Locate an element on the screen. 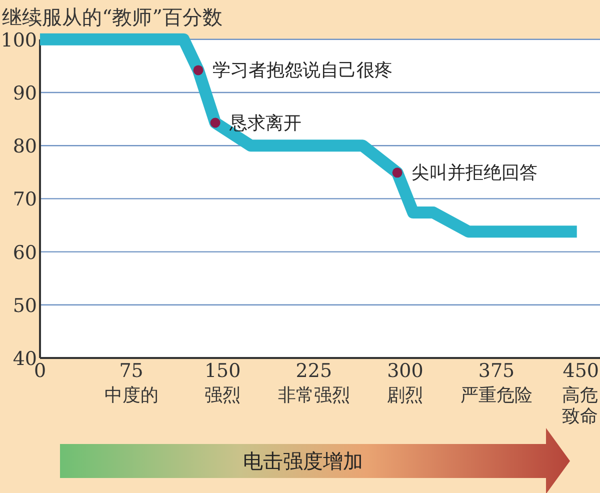  y-tick-label: 90 is located at coordinates (24, 93).